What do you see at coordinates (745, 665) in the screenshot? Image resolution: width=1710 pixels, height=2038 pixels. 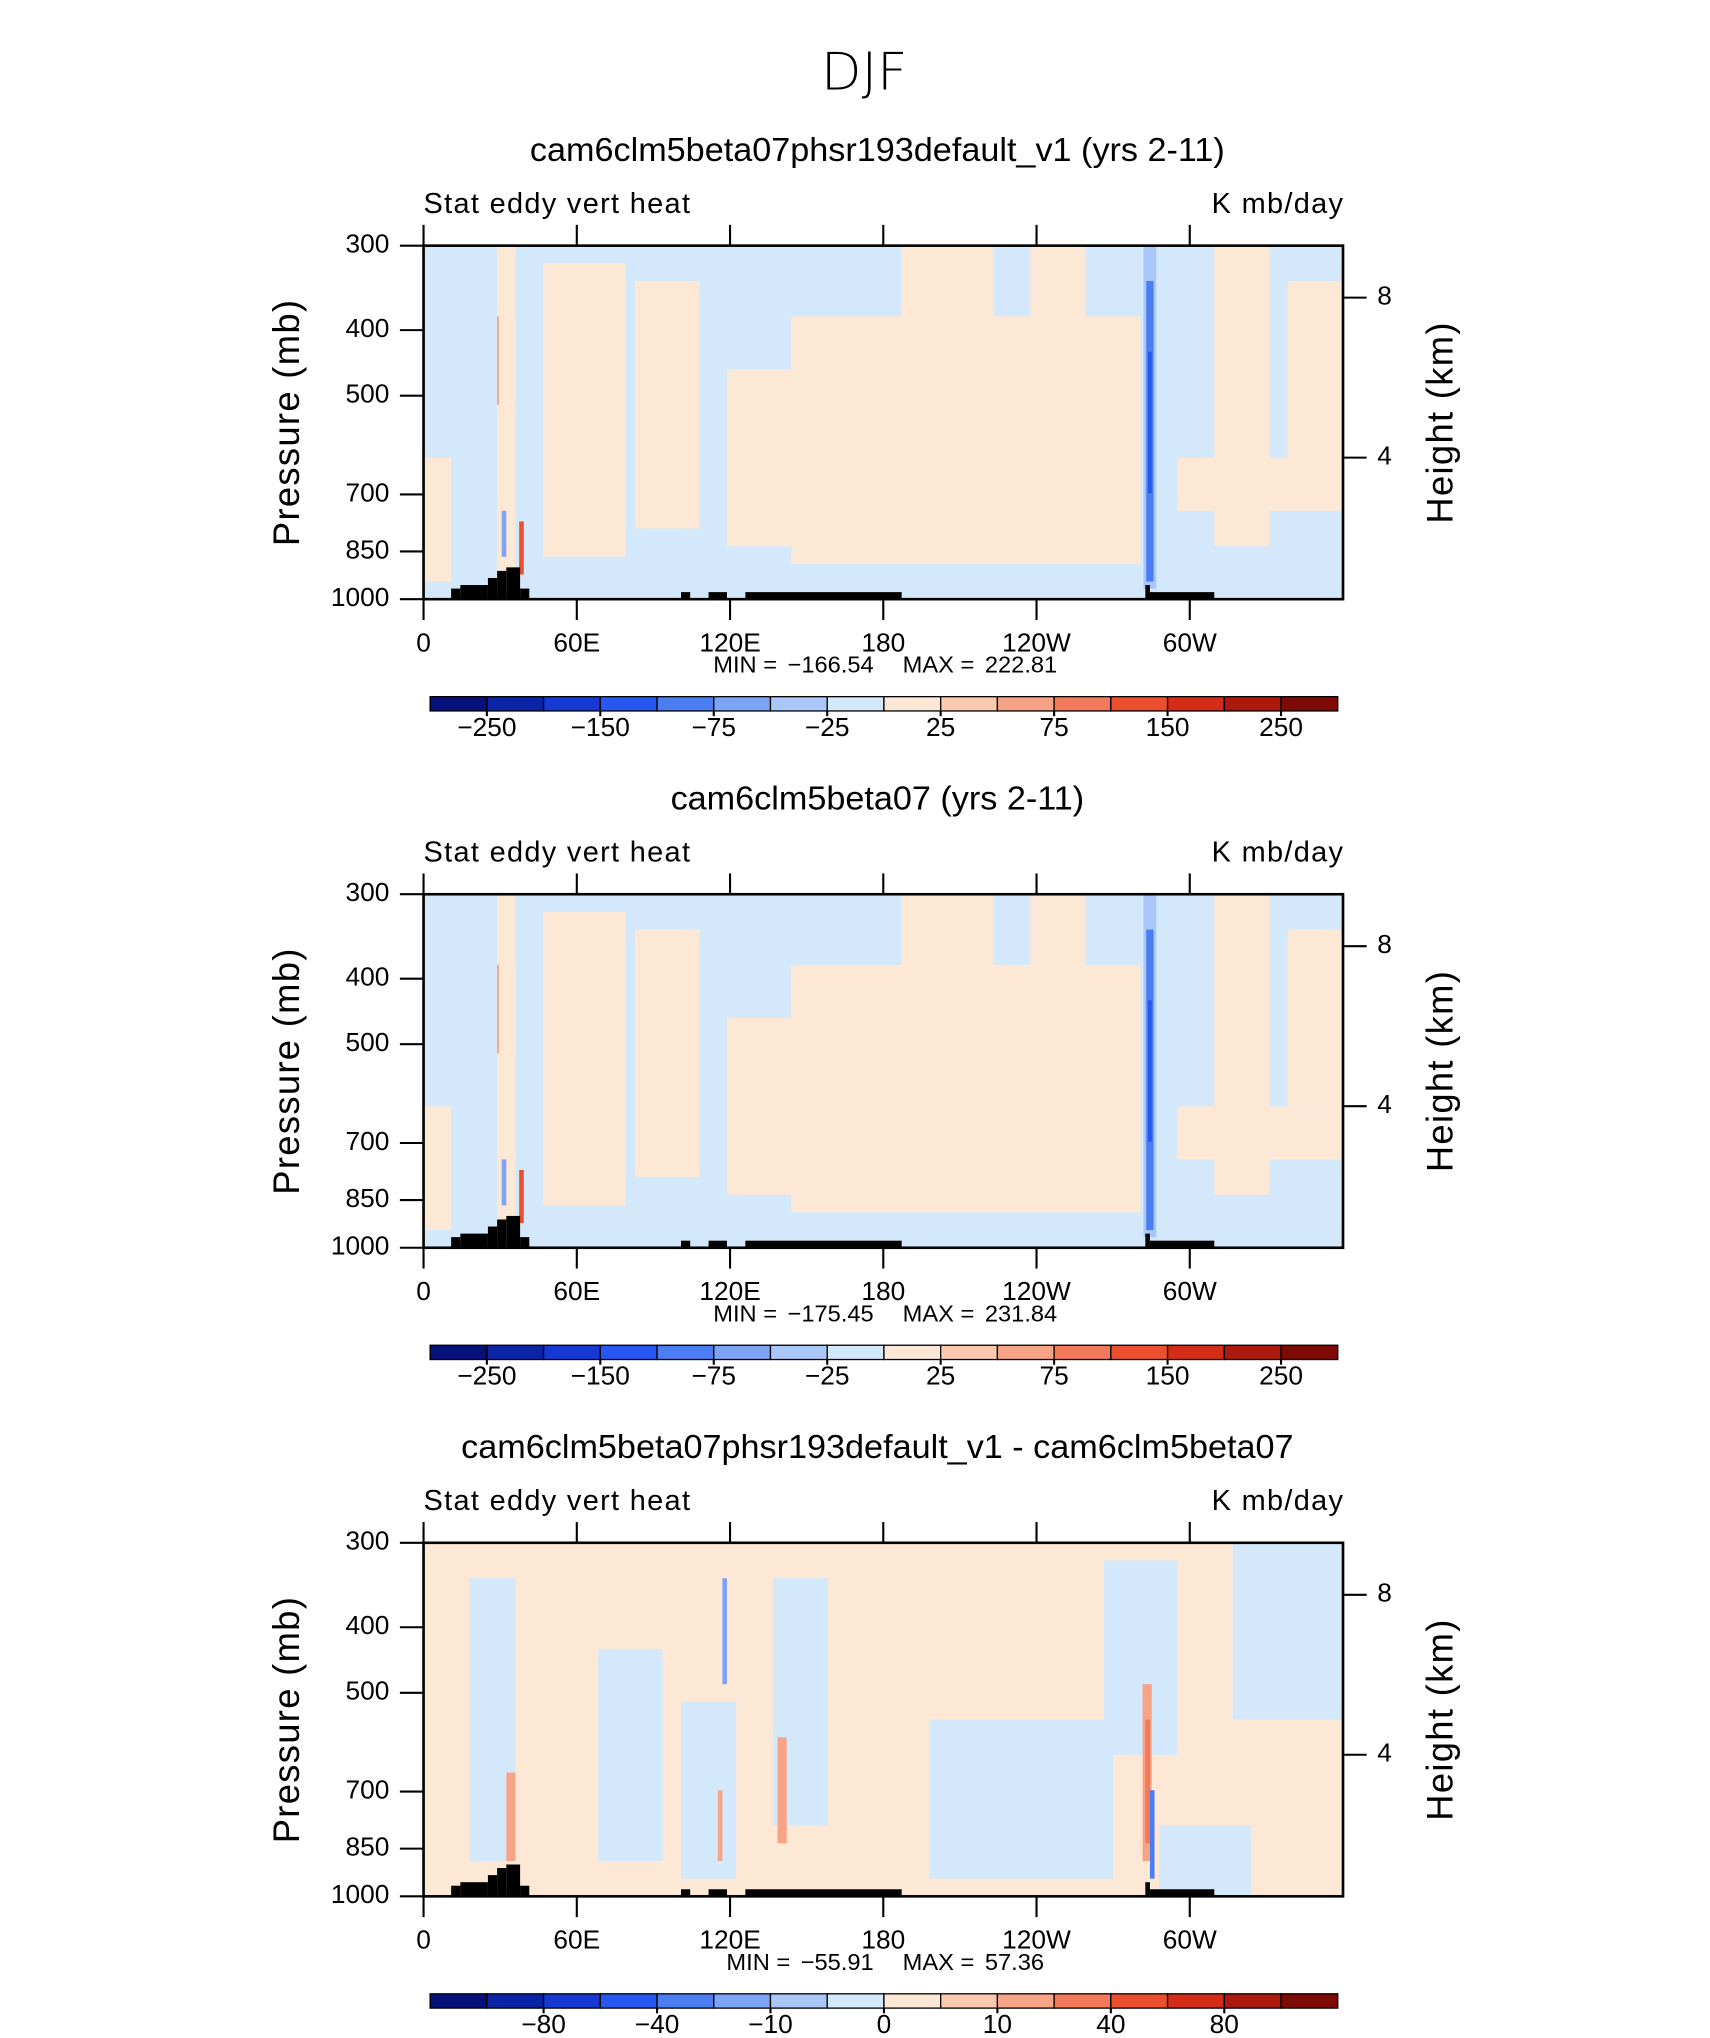 I see `min-label: MIN =` at bounding box center [745, 665].